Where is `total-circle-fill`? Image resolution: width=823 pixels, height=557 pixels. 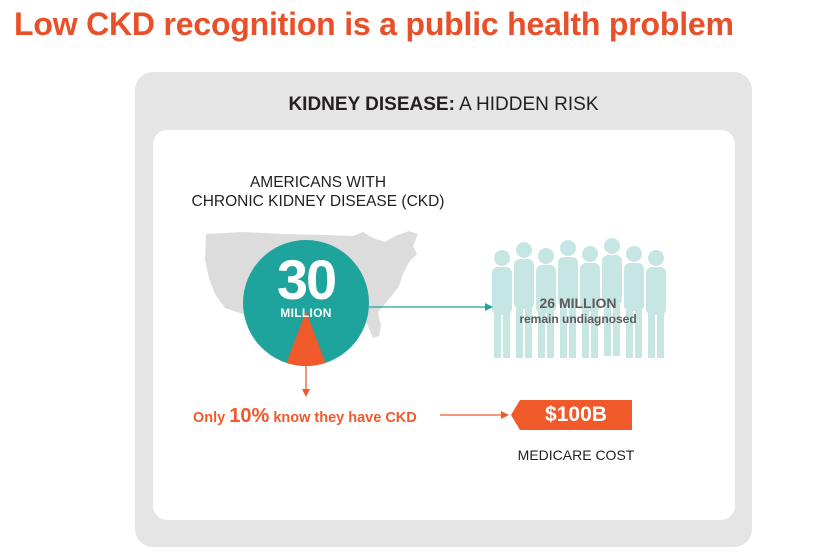
total-circle-fill is located at coordinates (306, 303).